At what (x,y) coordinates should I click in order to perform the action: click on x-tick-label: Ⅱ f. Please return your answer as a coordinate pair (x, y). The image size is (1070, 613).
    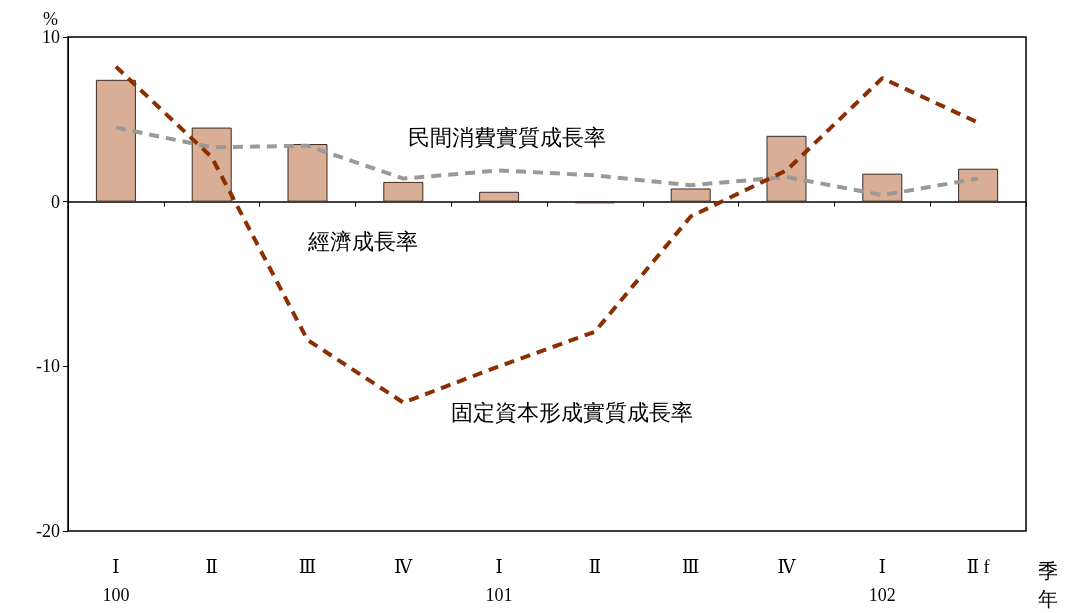
    Looking at the image, I should click on (978, 567).